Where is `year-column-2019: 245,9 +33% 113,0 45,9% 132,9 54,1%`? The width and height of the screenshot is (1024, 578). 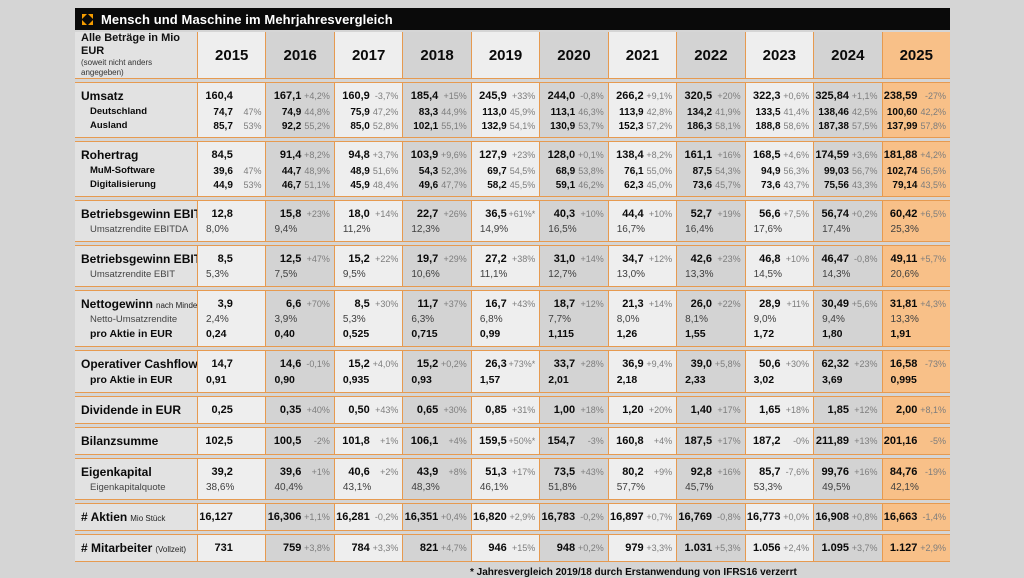
year-column-2019: 245,9 +33% 113,0 45,9% 132,9 54,1% is located at coordinates (505, 110).